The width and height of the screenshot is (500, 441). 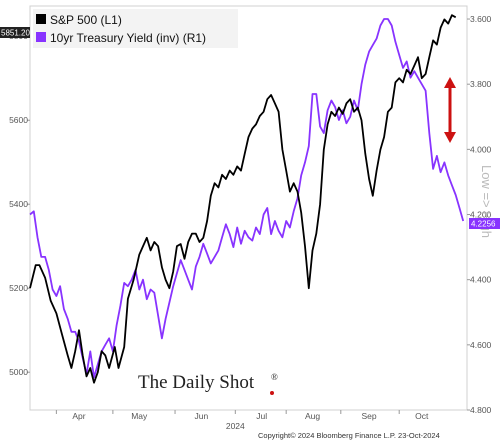 I want to click on brand-name: The Daily Shot, so click(x=196, y=382).